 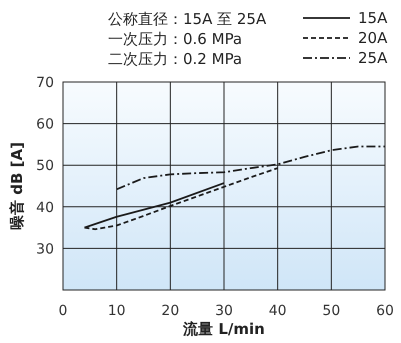 I want to click on y-tick-label: 50, so click(x=45, y=166).